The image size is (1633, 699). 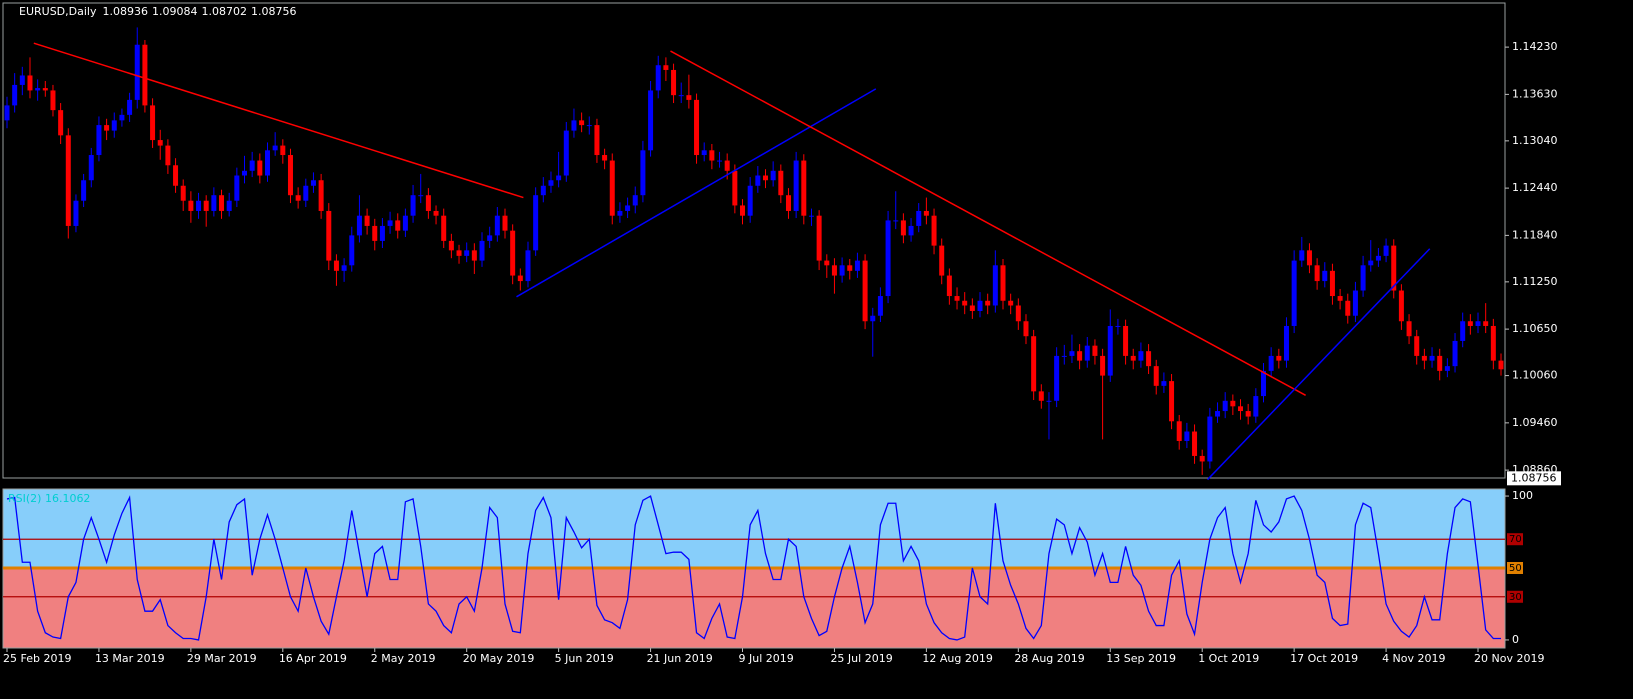 I want to click on y-tick-label: 1.11250, so click(x=1535, y=281).